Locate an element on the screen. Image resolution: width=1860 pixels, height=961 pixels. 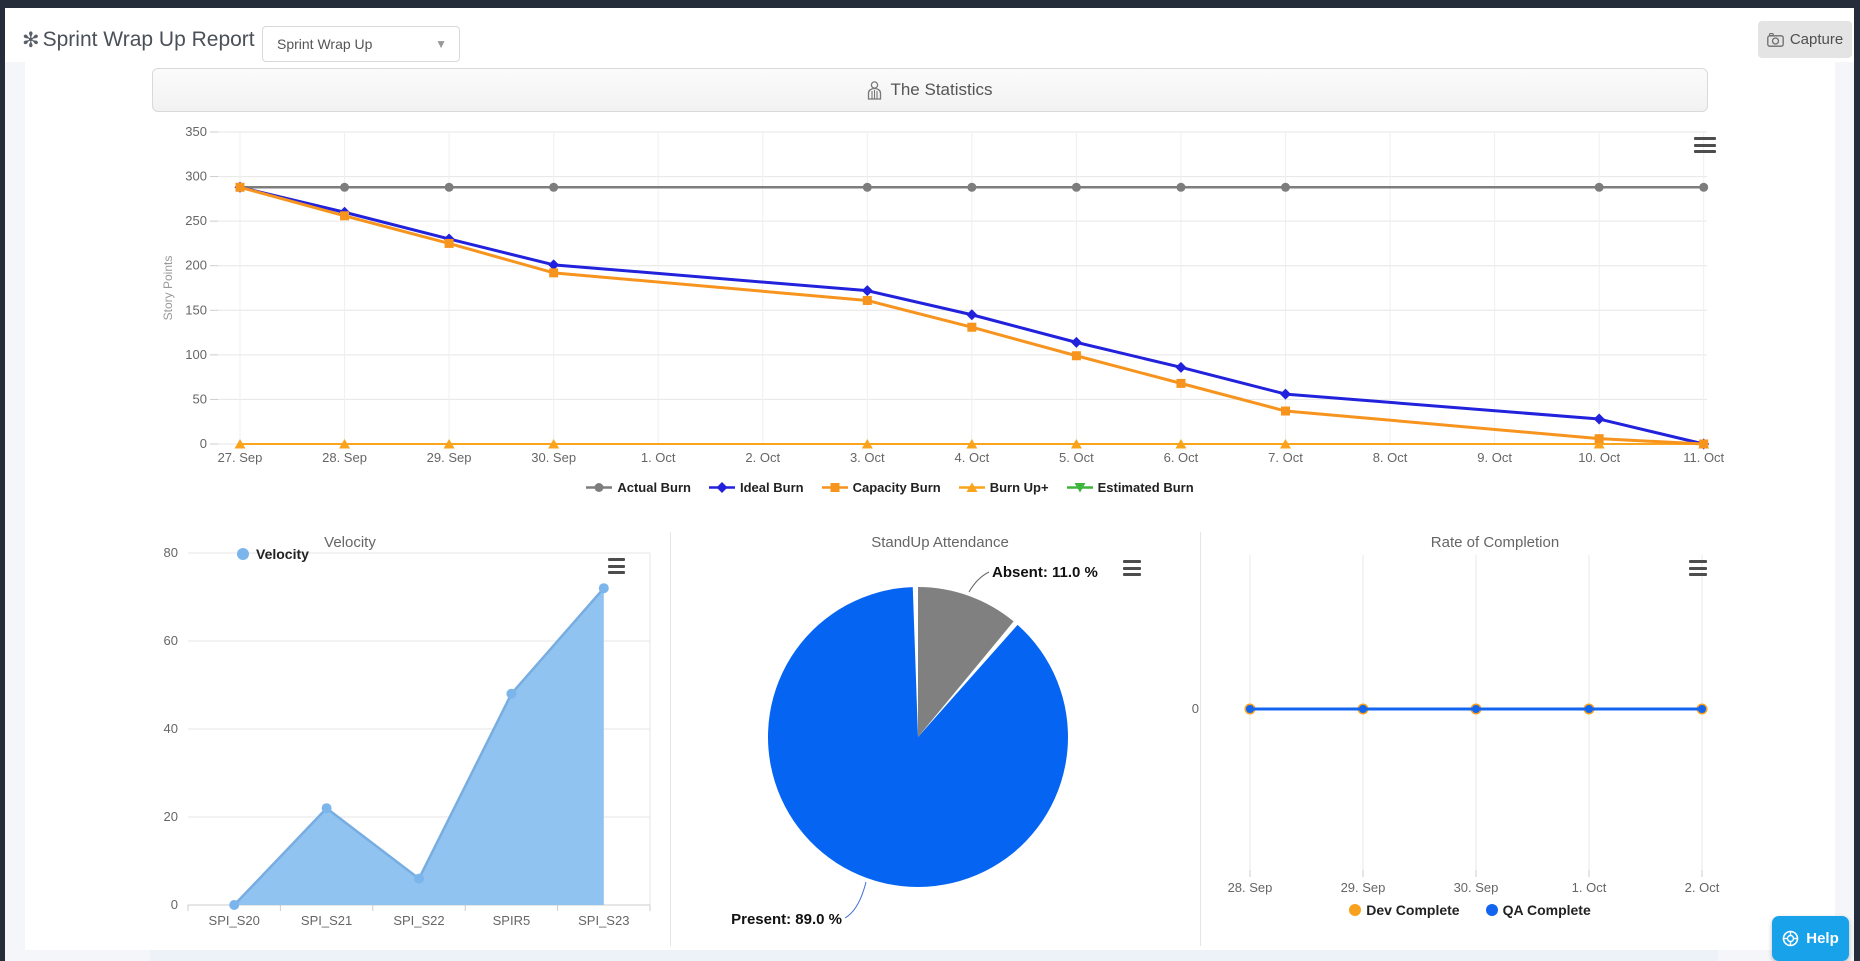
present-data-label: Present: 89.0 % is located at coordinates (786, 919).